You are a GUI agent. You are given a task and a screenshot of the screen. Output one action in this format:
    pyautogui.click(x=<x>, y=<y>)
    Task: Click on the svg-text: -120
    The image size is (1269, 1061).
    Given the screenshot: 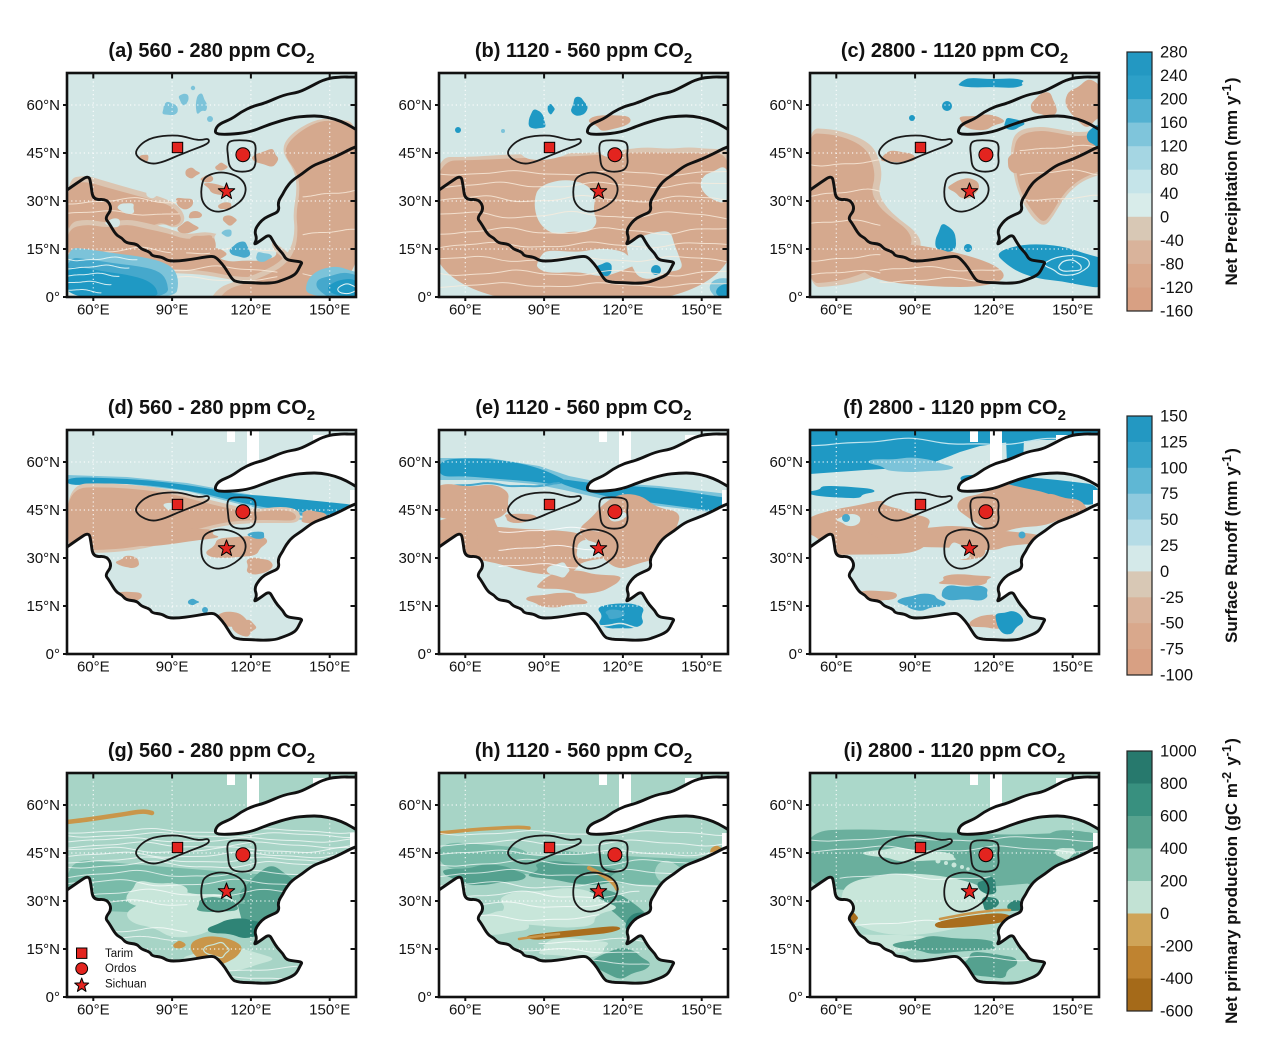 What is the action you would take?
    pyautogui.click(x=1176, y=288)
    